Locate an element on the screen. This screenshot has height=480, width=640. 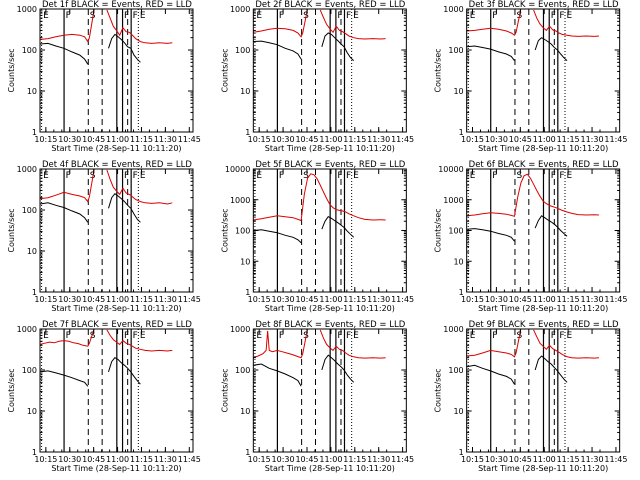
panel-title: Det 9f BLACK = Events, RED = LLD is located at coordinates (544, 325).